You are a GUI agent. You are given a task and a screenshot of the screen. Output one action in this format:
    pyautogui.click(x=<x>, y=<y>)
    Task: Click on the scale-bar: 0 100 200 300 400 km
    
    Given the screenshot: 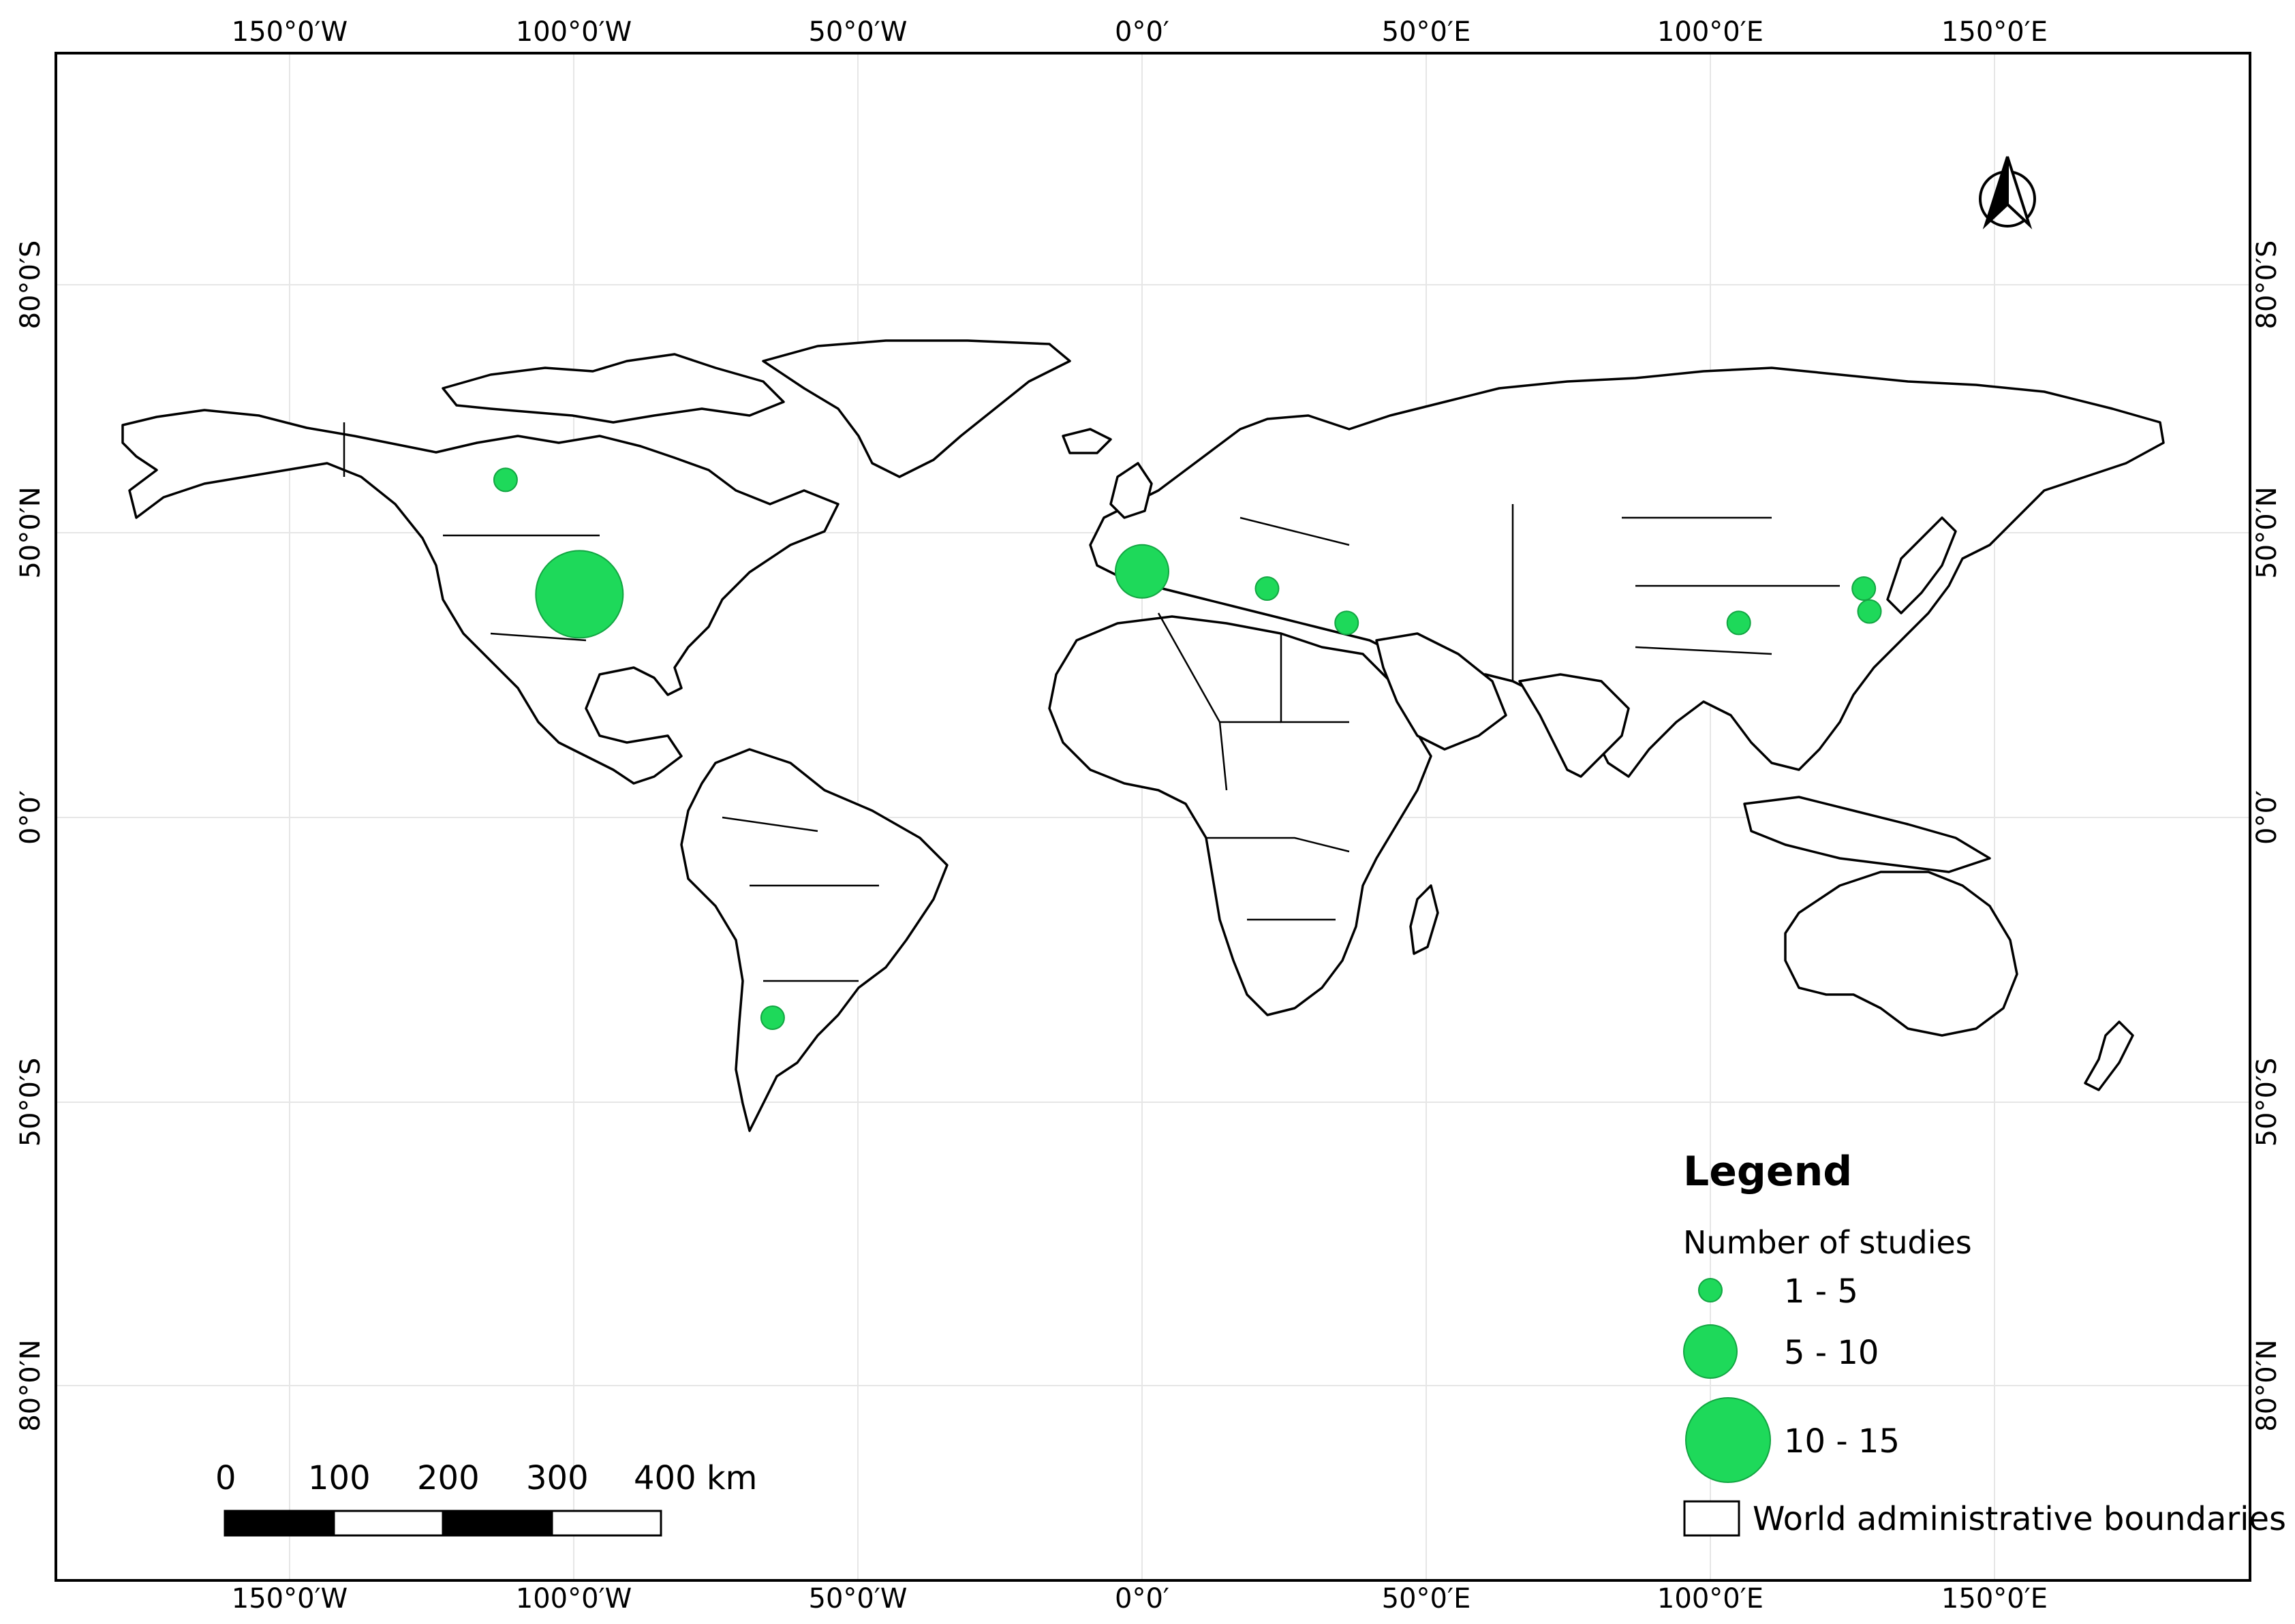 What is the action you would take?
    pyautogui.click(x=486, y=1498)
    